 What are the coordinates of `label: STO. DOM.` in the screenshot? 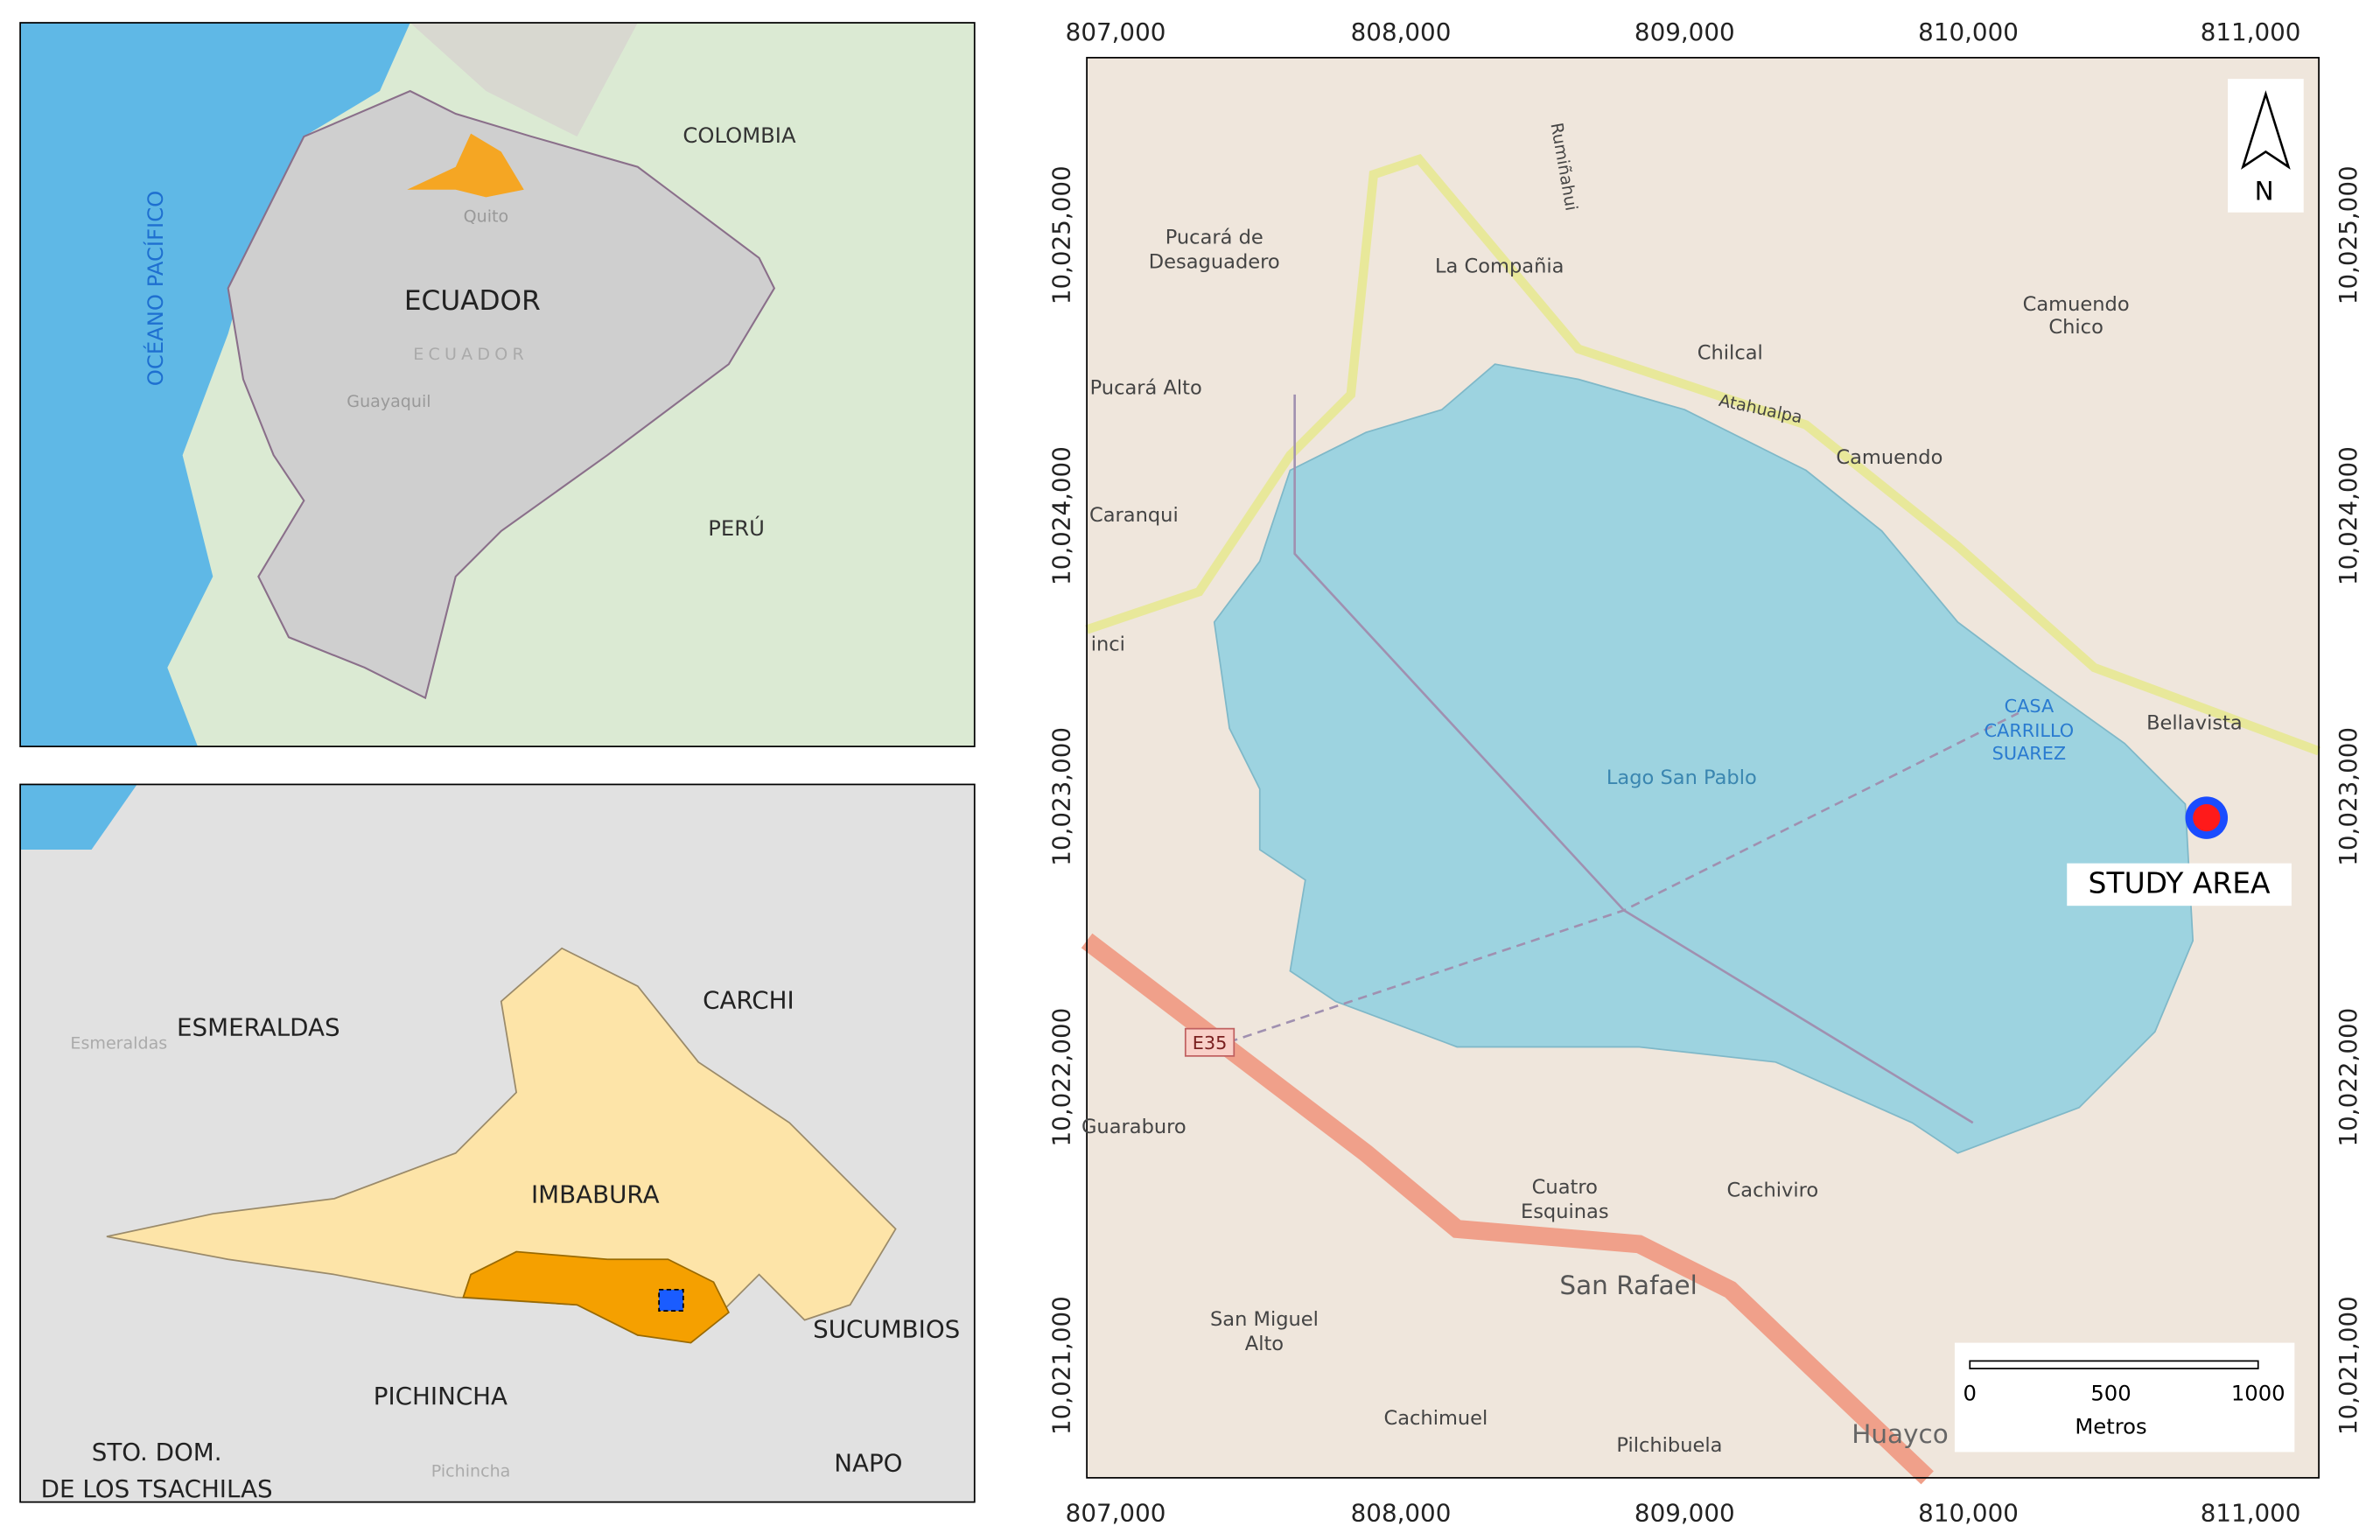 It's located at (157, 1452).